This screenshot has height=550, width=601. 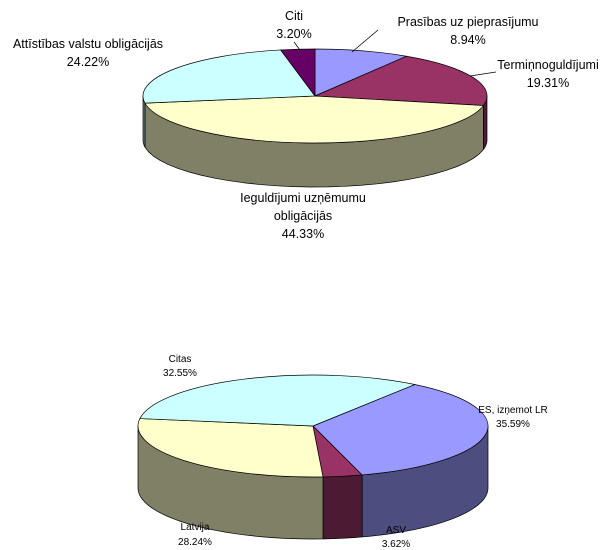 What do you see at coordinates (396, 530) in the screenshot?
I see `slice-label: ASV` at bounding box center [396, 530].